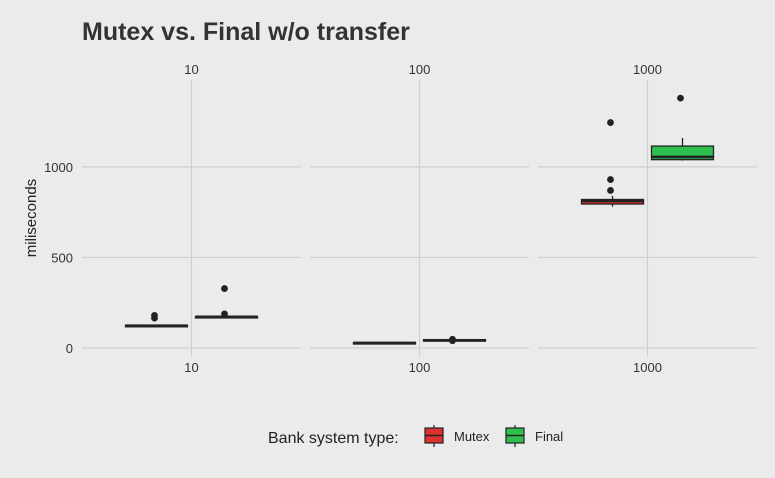  What do you see at coordinates (420, 69) in the screenshot?
I see `facet-label: 100` at bounding box center [420, 69].